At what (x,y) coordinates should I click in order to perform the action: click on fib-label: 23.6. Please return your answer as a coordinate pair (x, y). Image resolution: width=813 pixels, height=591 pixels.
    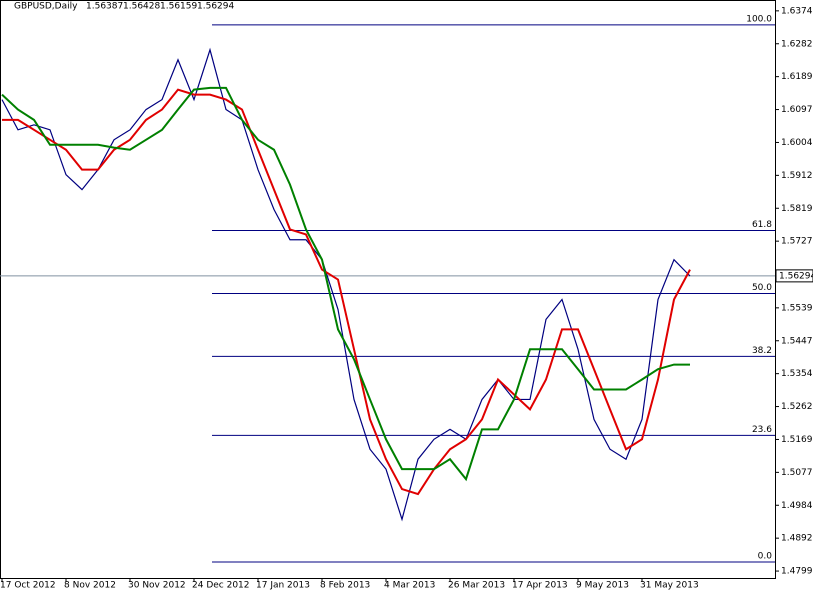
    Looking at the image, I should click on (762, 430).